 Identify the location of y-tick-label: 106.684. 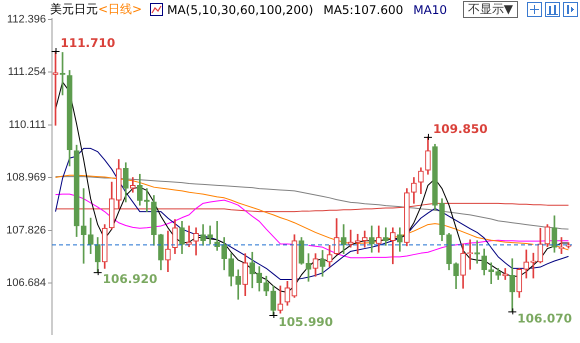
(26, 283).